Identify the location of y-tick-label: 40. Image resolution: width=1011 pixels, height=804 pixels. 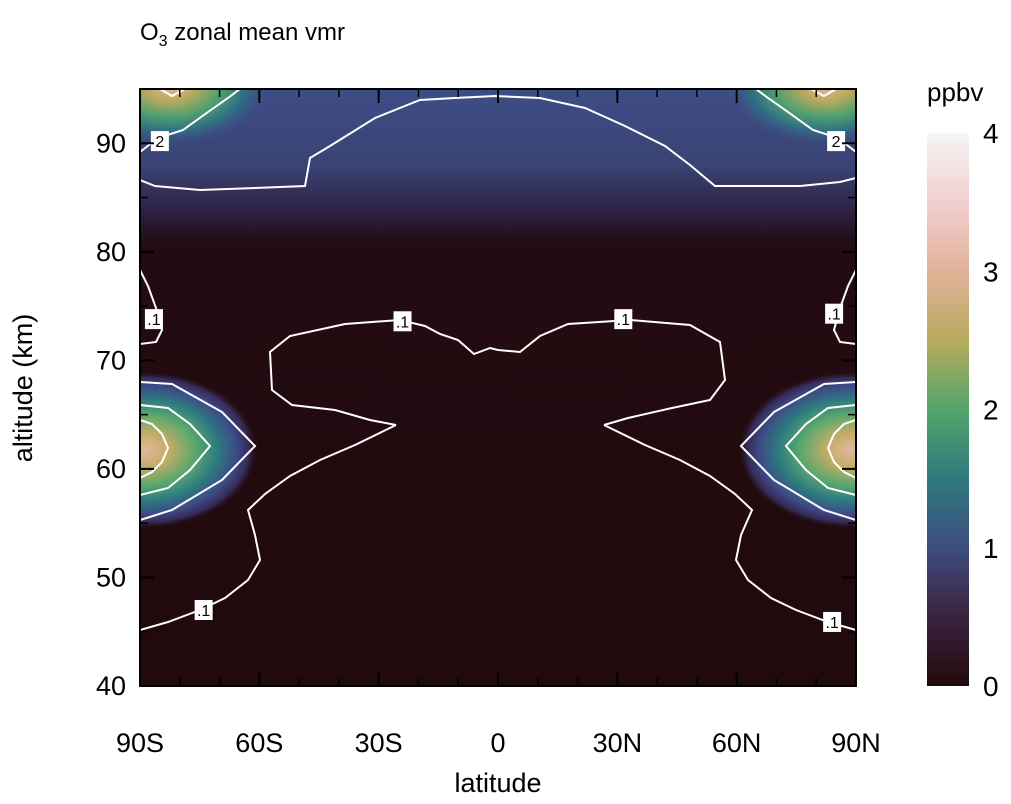
(111, 686).